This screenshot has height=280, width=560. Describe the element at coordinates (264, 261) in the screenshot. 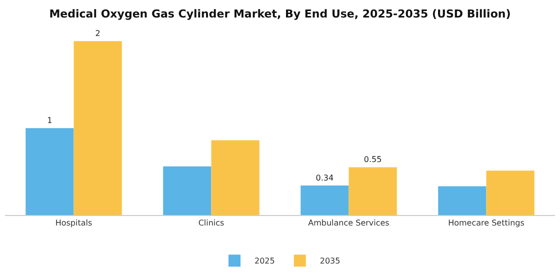

I see `legend-label: 2025` at that location.